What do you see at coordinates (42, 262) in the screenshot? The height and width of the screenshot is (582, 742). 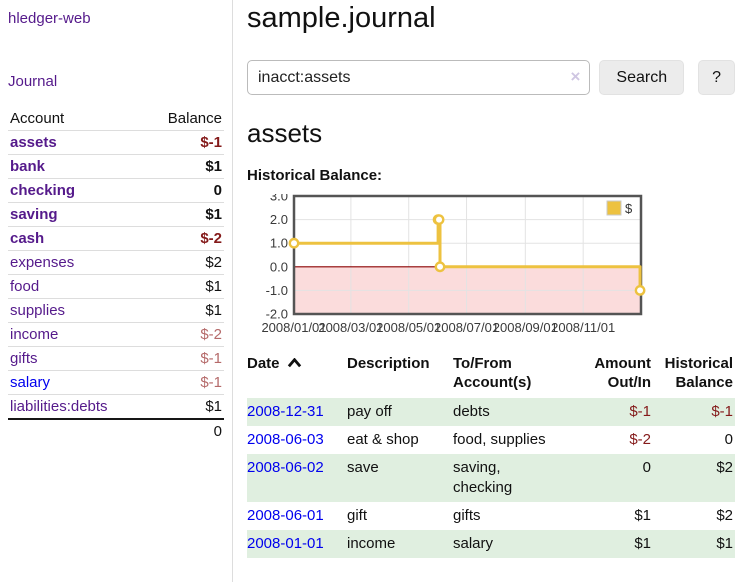 I see `account-link: expenses` at bounding box center [42, 262].